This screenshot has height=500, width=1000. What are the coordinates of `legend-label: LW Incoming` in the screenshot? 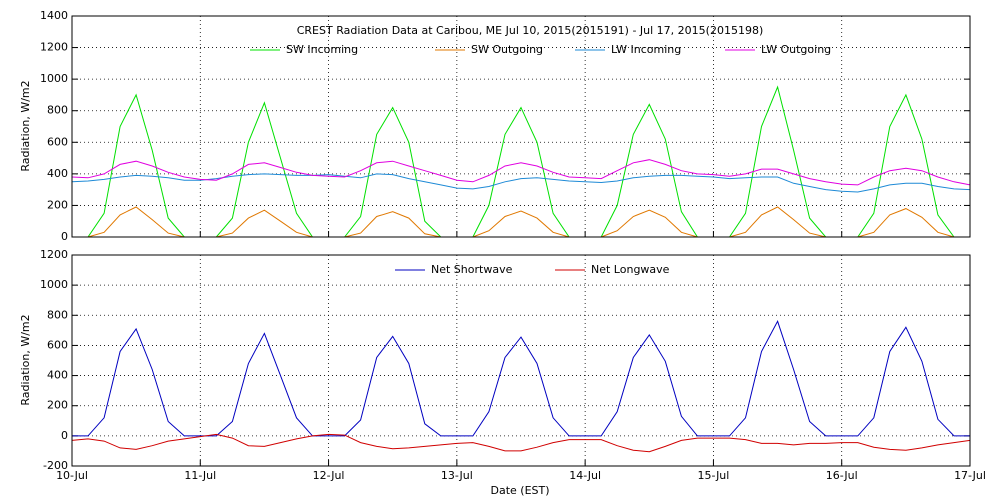 It's located at (646, 49).